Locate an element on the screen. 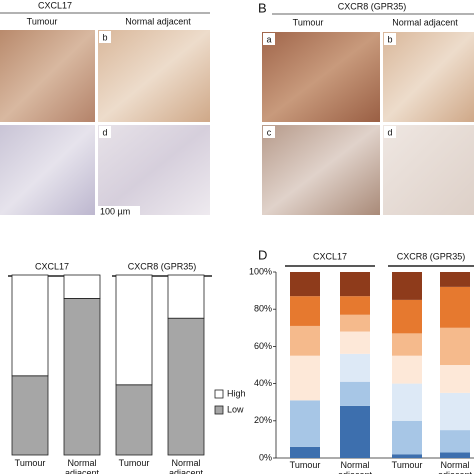 The height and width of the screenshot is (474, 474). y-tick-label: 100% is located at coordinates (260, 271).